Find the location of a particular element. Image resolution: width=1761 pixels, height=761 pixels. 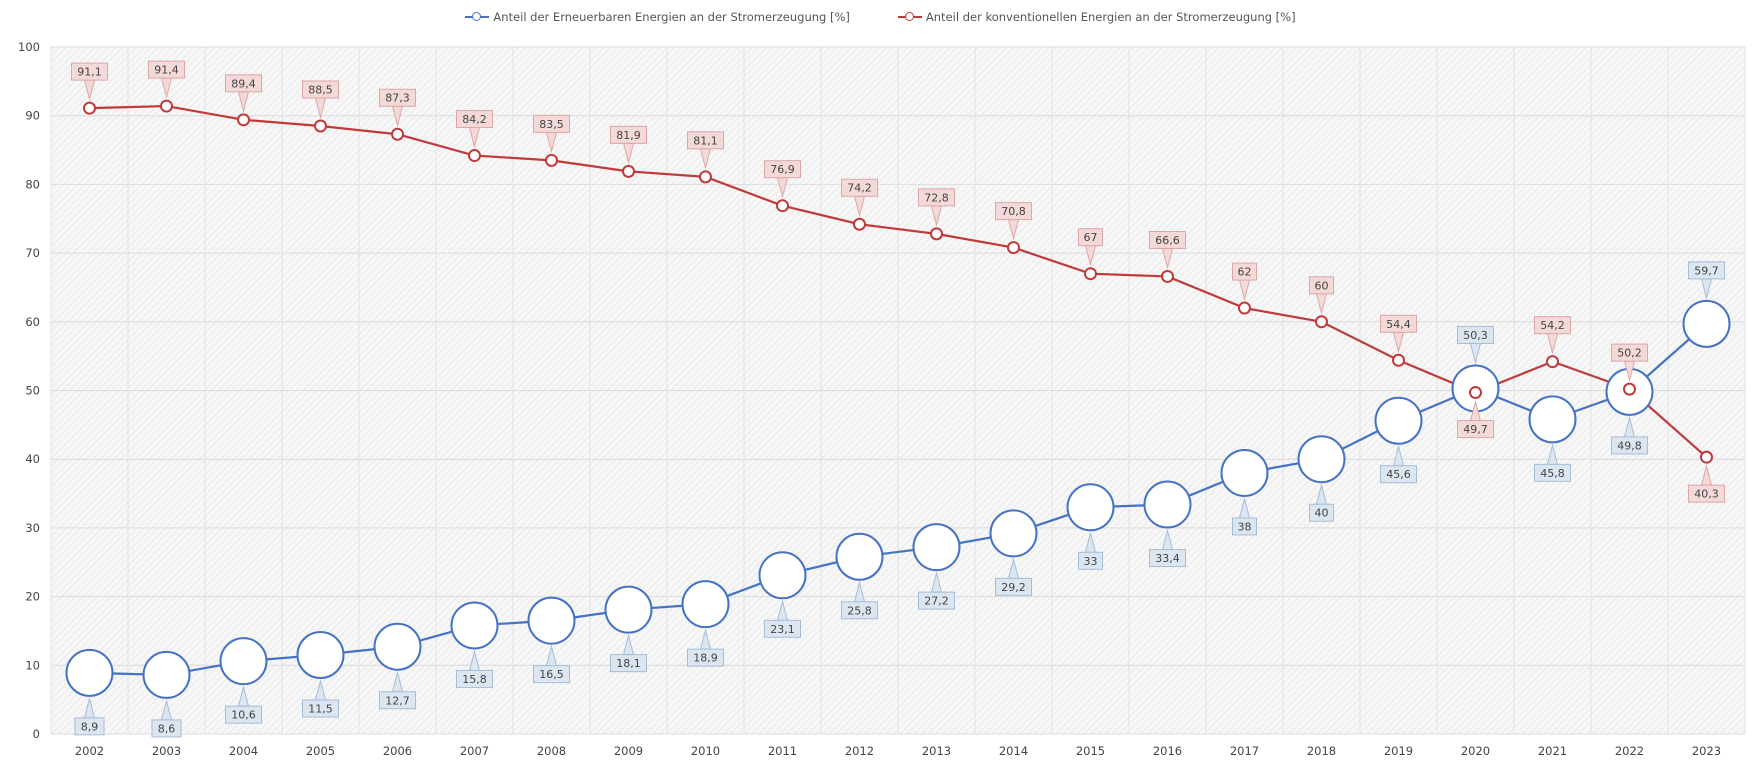

x-tick-label: 2014 is located at coordinates (1013, 751).